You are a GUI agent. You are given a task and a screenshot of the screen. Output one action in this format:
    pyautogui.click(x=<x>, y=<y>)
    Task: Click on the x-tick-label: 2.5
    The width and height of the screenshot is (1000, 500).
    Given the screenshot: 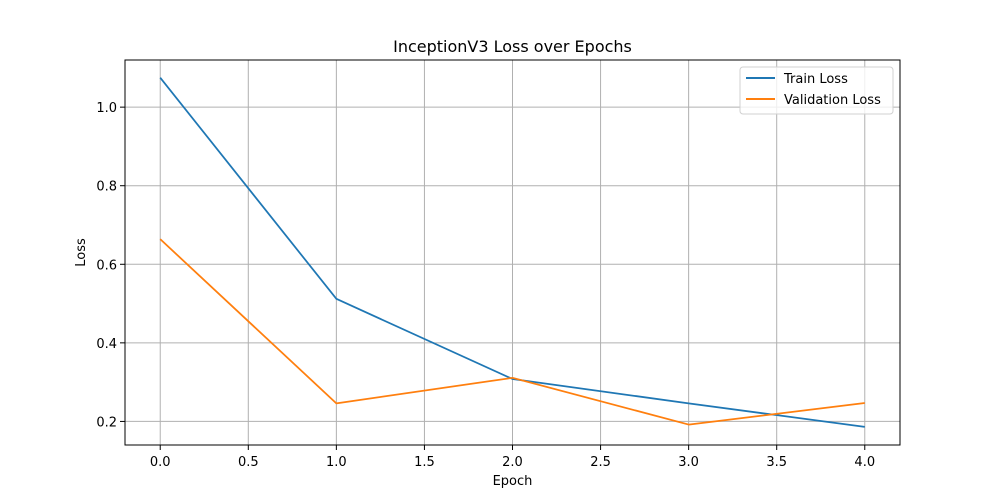 What is the action you would take?
    pyautogui.click(x=600, y=462)
    